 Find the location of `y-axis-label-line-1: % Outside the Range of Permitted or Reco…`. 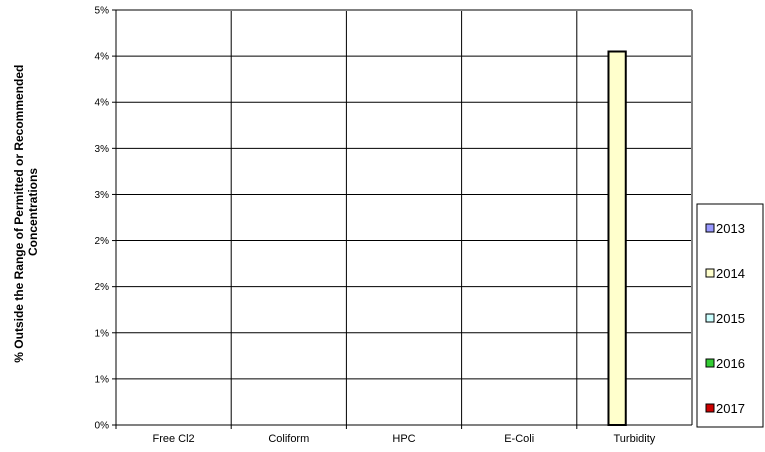

y-axis-label-line-1: % Outside the Range of Permitted or Reco… is located at coordinates (19, 214).